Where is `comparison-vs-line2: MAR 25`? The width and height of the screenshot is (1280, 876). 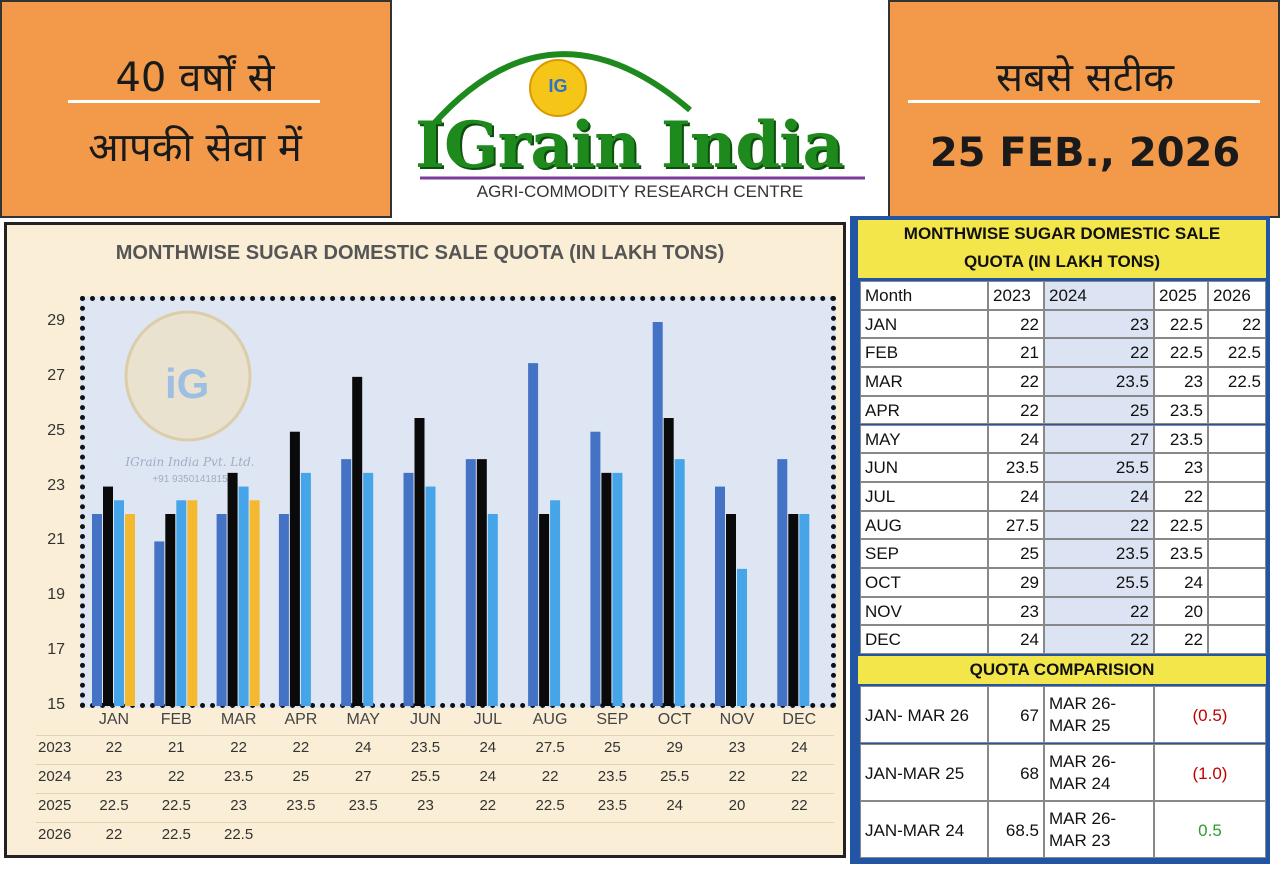
comparison-vs-line2: MAR 25 is located at coordinates (1080, 725).